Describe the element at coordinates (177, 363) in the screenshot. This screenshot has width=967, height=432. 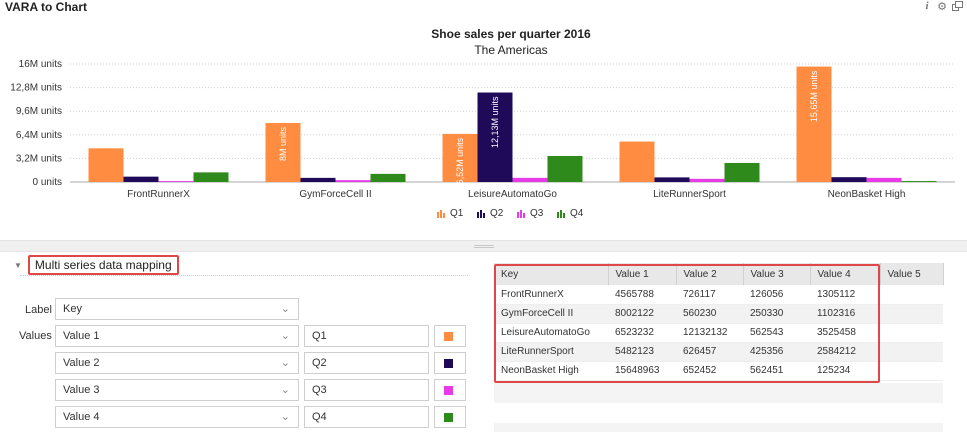
I see `value-column-select: Value 2 ⌄` at that location.